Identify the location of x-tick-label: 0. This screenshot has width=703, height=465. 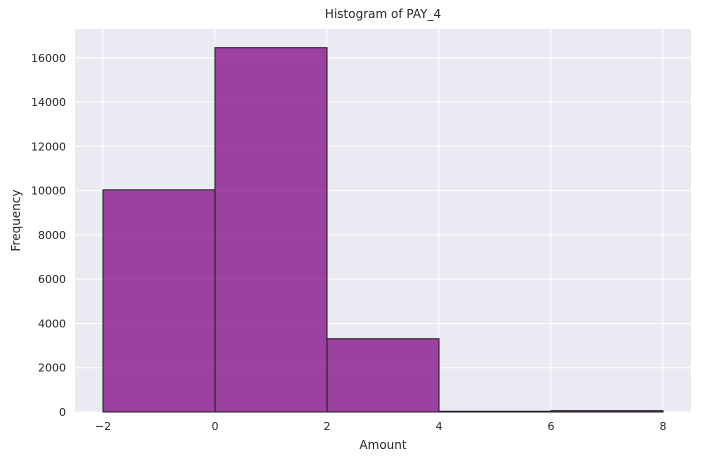
(215, 426).